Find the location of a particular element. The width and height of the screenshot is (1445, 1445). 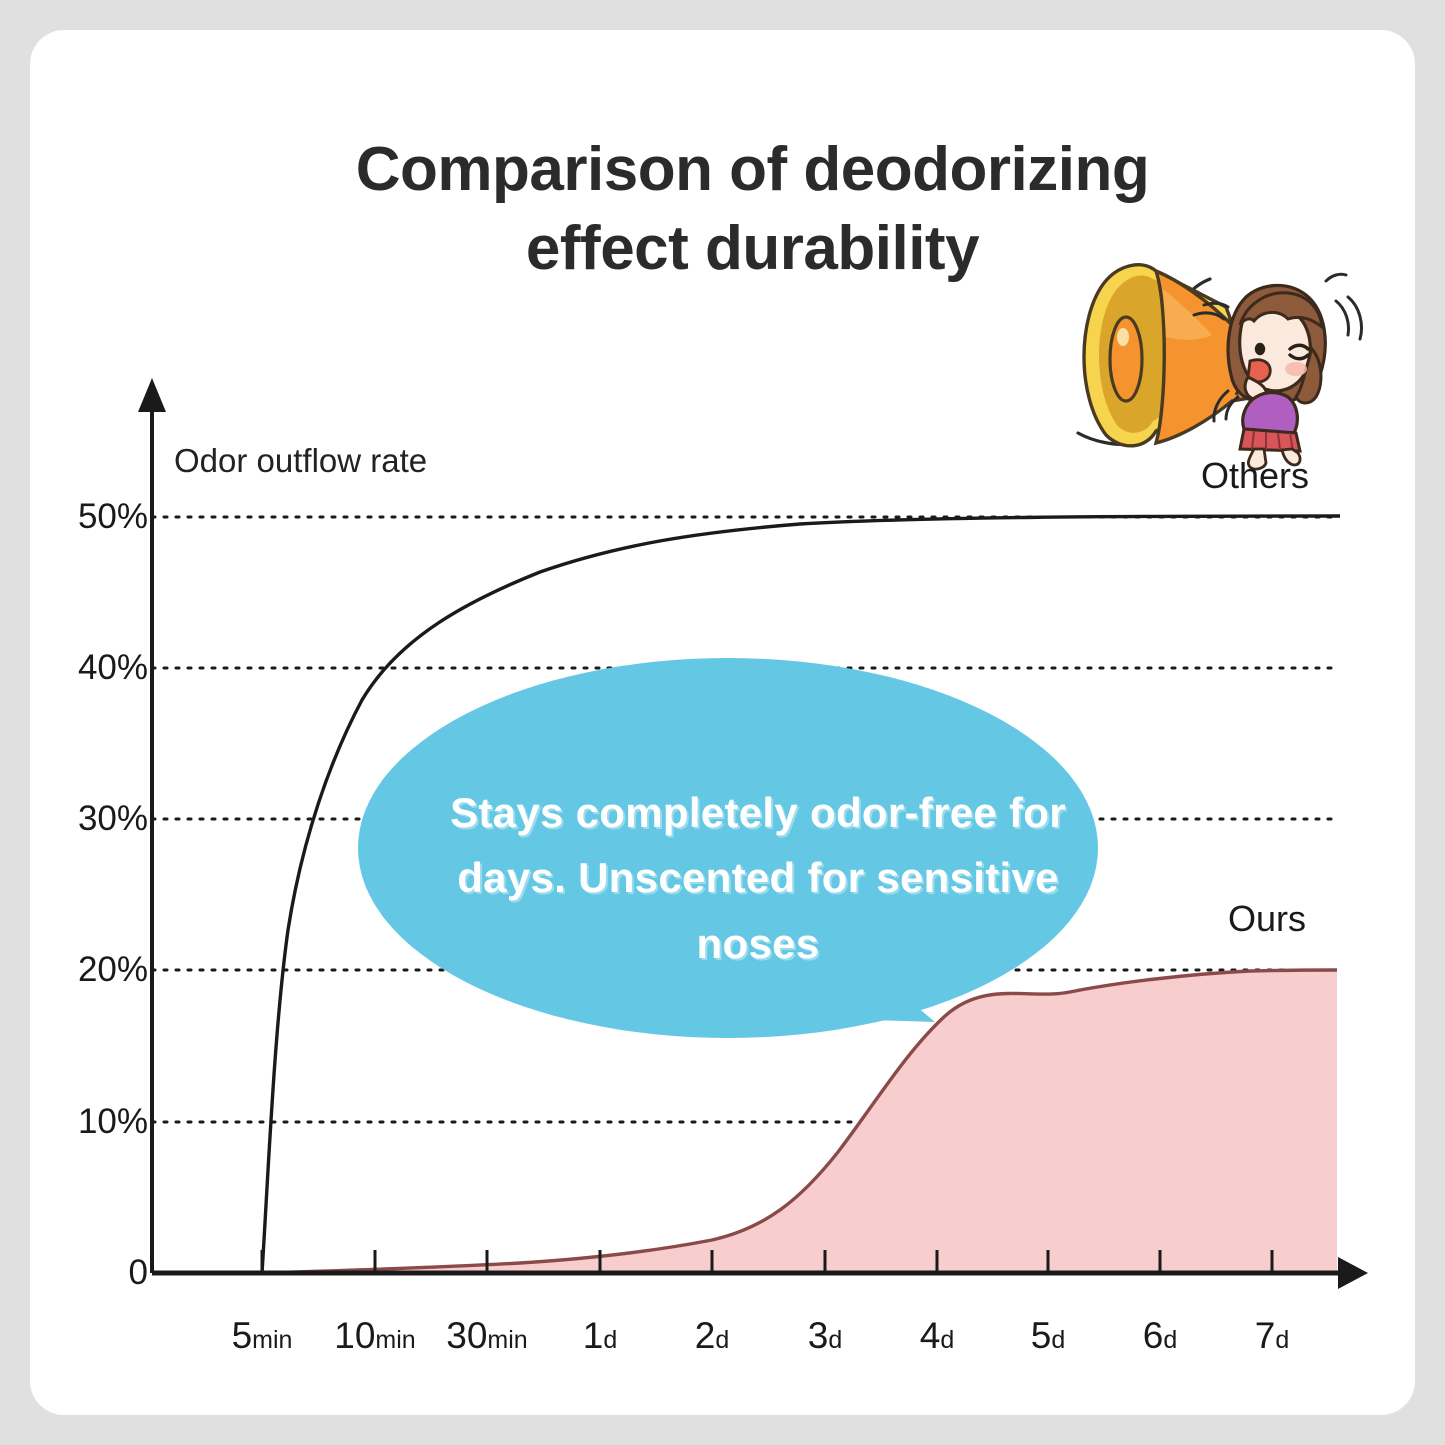

x-tick-7d: 7d is located at coordinates (1272, 1335).